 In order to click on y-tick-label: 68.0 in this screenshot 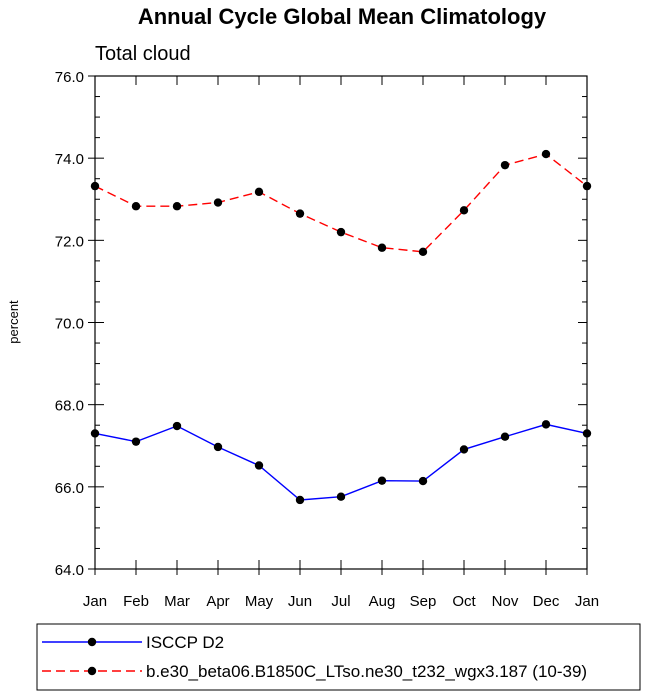, I will do `click(69, 406)`.